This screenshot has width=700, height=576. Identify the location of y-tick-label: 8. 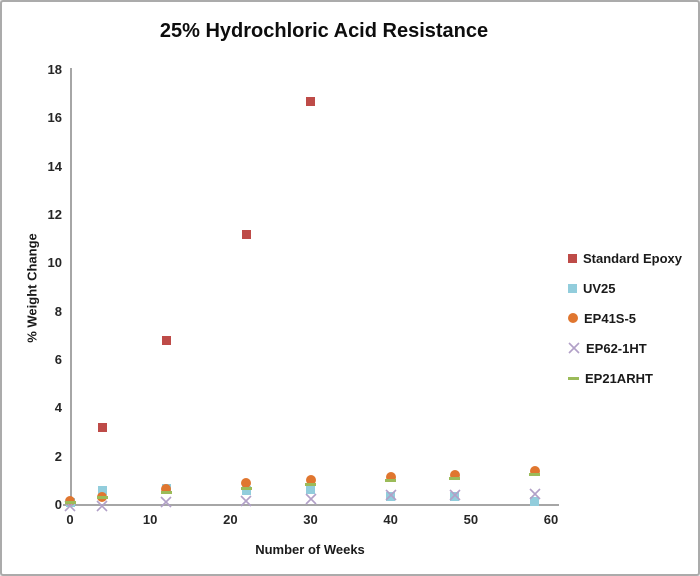
(58, 311).